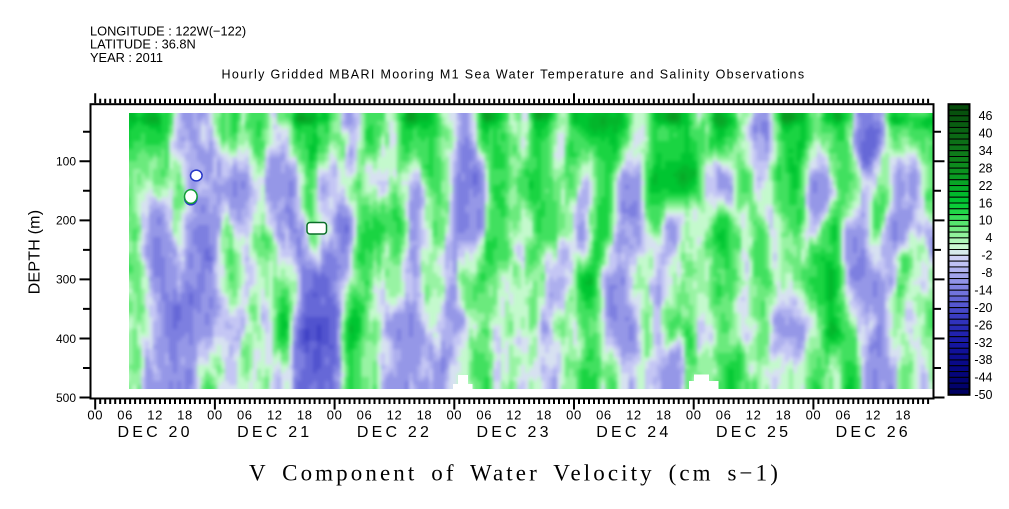  What do you see at coordinates (513, 432) in the screenshot?
I see `svg-text: DEC 23` at bounding box center [513, 432].